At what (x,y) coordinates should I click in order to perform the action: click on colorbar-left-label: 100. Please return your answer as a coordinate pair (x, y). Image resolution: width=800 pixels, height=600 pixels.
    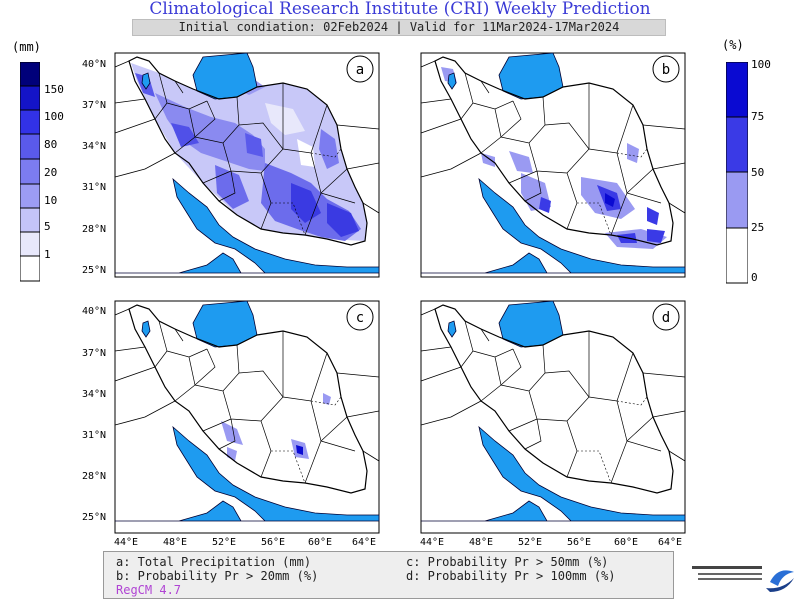
    Looking at the image, I should click on (54, 116).